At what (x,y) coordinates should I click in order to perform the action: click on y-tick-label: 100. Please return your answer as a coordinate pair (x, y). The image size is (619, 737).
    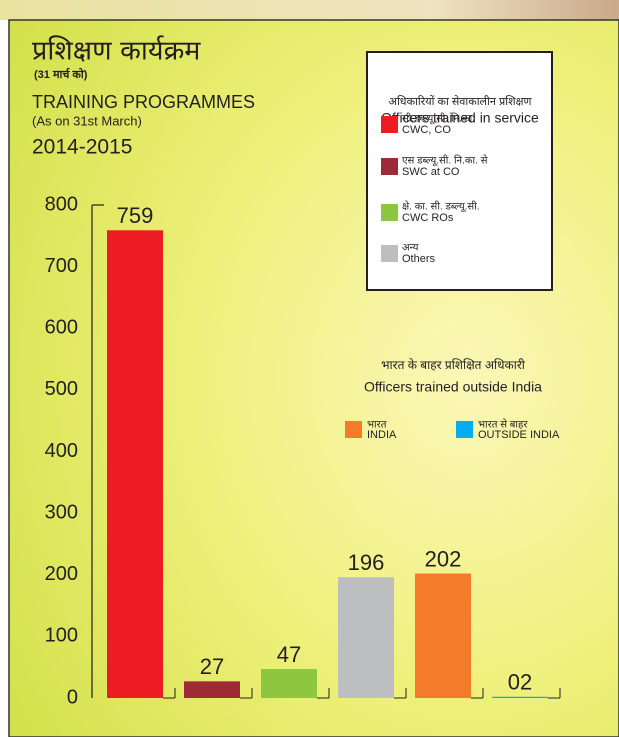
    Looking at the image, I should click on (61, 636).